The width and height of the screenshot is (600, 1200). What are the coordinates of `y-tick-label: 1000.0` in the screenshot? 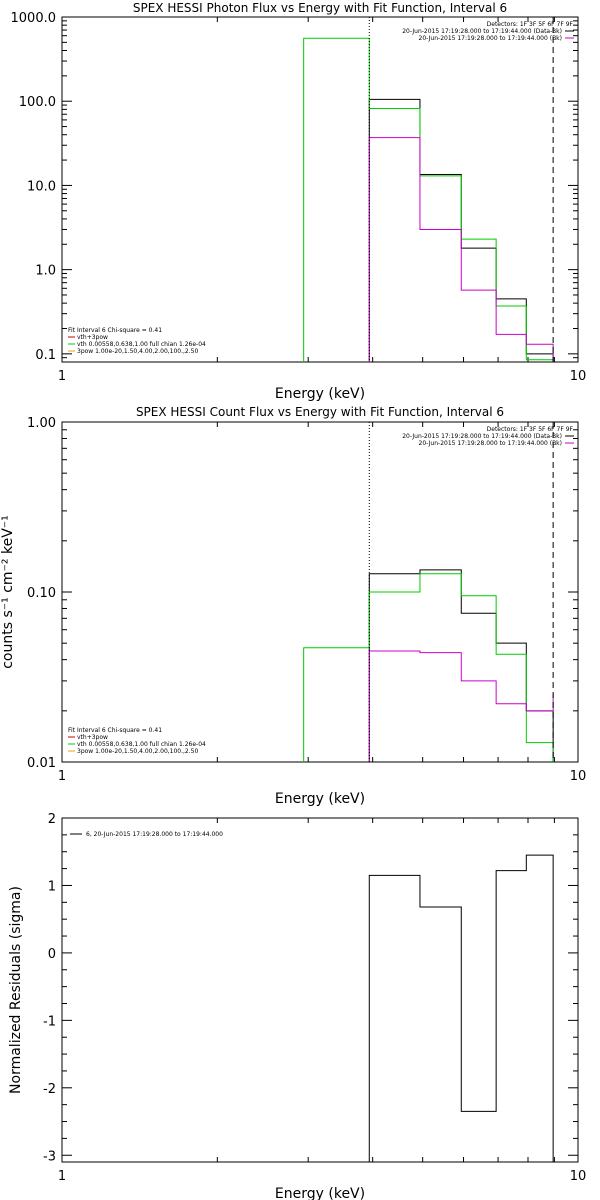 It's located at (34, 18).